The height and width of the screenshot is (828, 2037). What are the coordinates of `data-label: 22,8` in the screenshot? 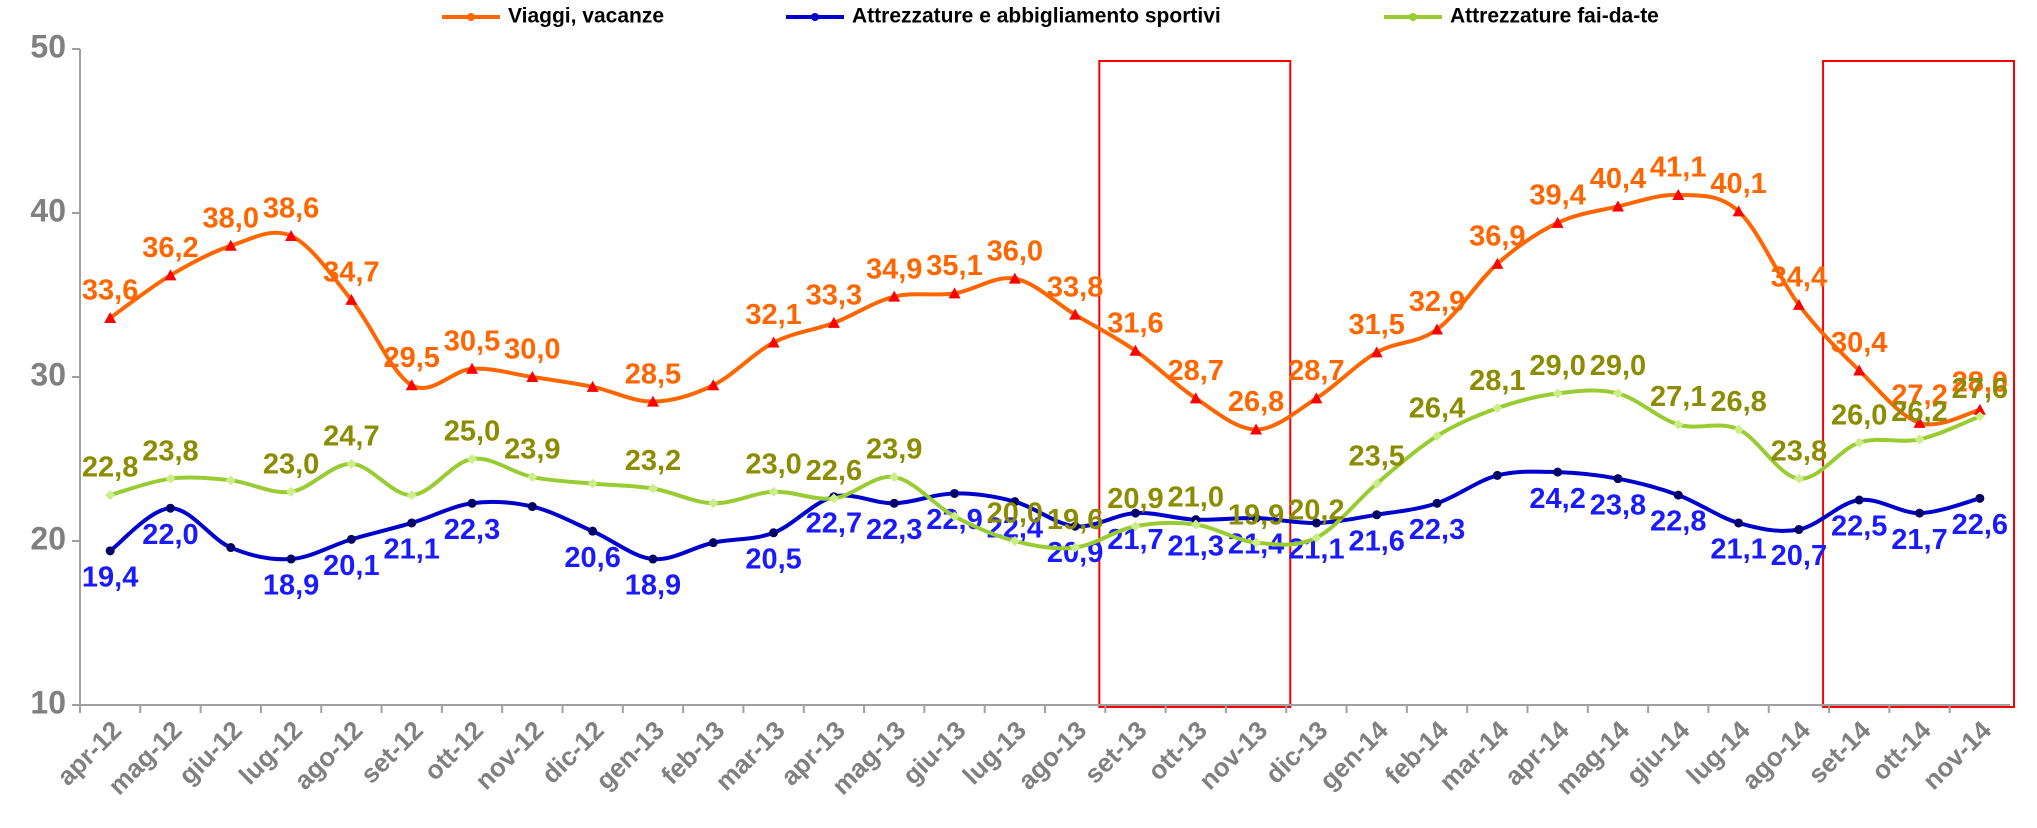 It's located at (1678, 522).